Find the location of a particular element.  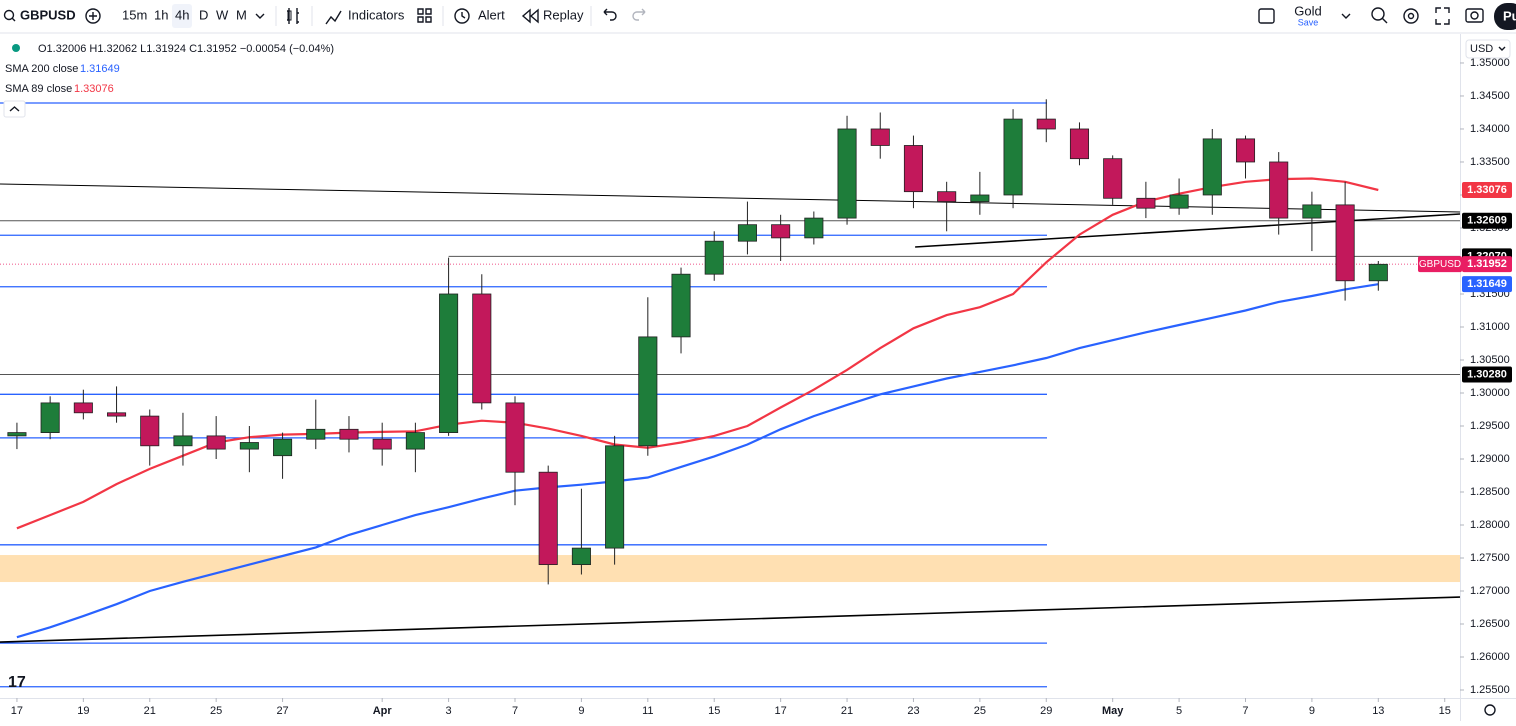

quick-search is located at coordinates (1378, 14).